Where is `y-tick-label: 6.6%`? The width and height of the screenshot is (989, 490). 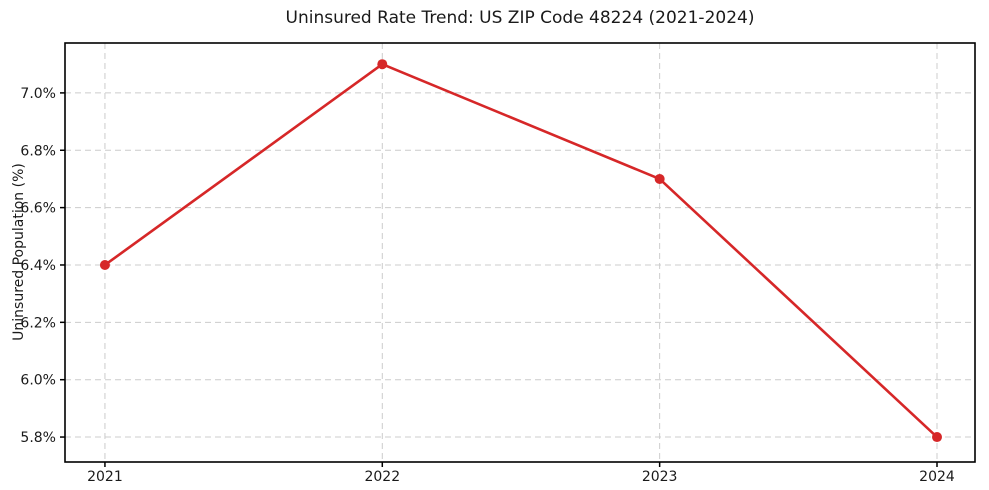 y-tick-label: 6.6% is located at coordinates (38, 209).